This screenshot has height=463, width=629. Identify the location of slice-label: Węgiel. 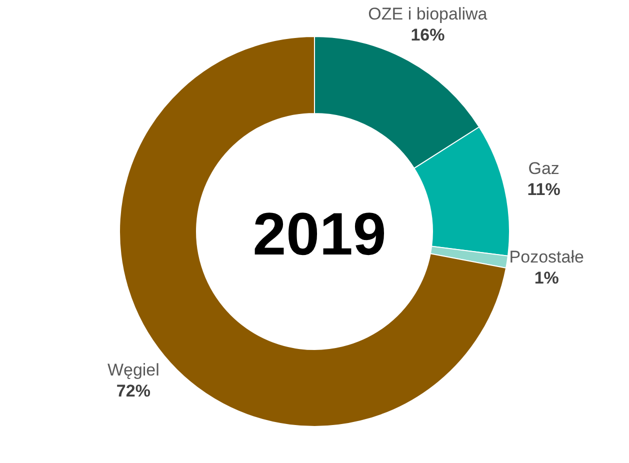
(133, 370).